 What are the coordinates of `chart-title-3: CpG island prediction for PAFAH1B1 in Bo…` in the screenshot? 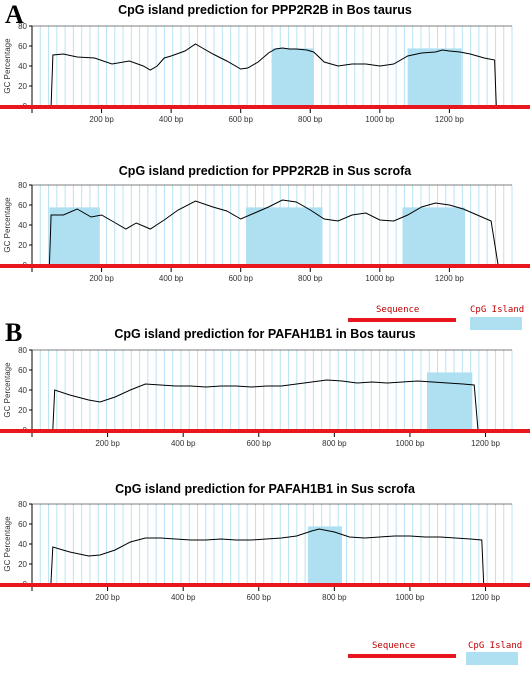 It's located at (265, 334).